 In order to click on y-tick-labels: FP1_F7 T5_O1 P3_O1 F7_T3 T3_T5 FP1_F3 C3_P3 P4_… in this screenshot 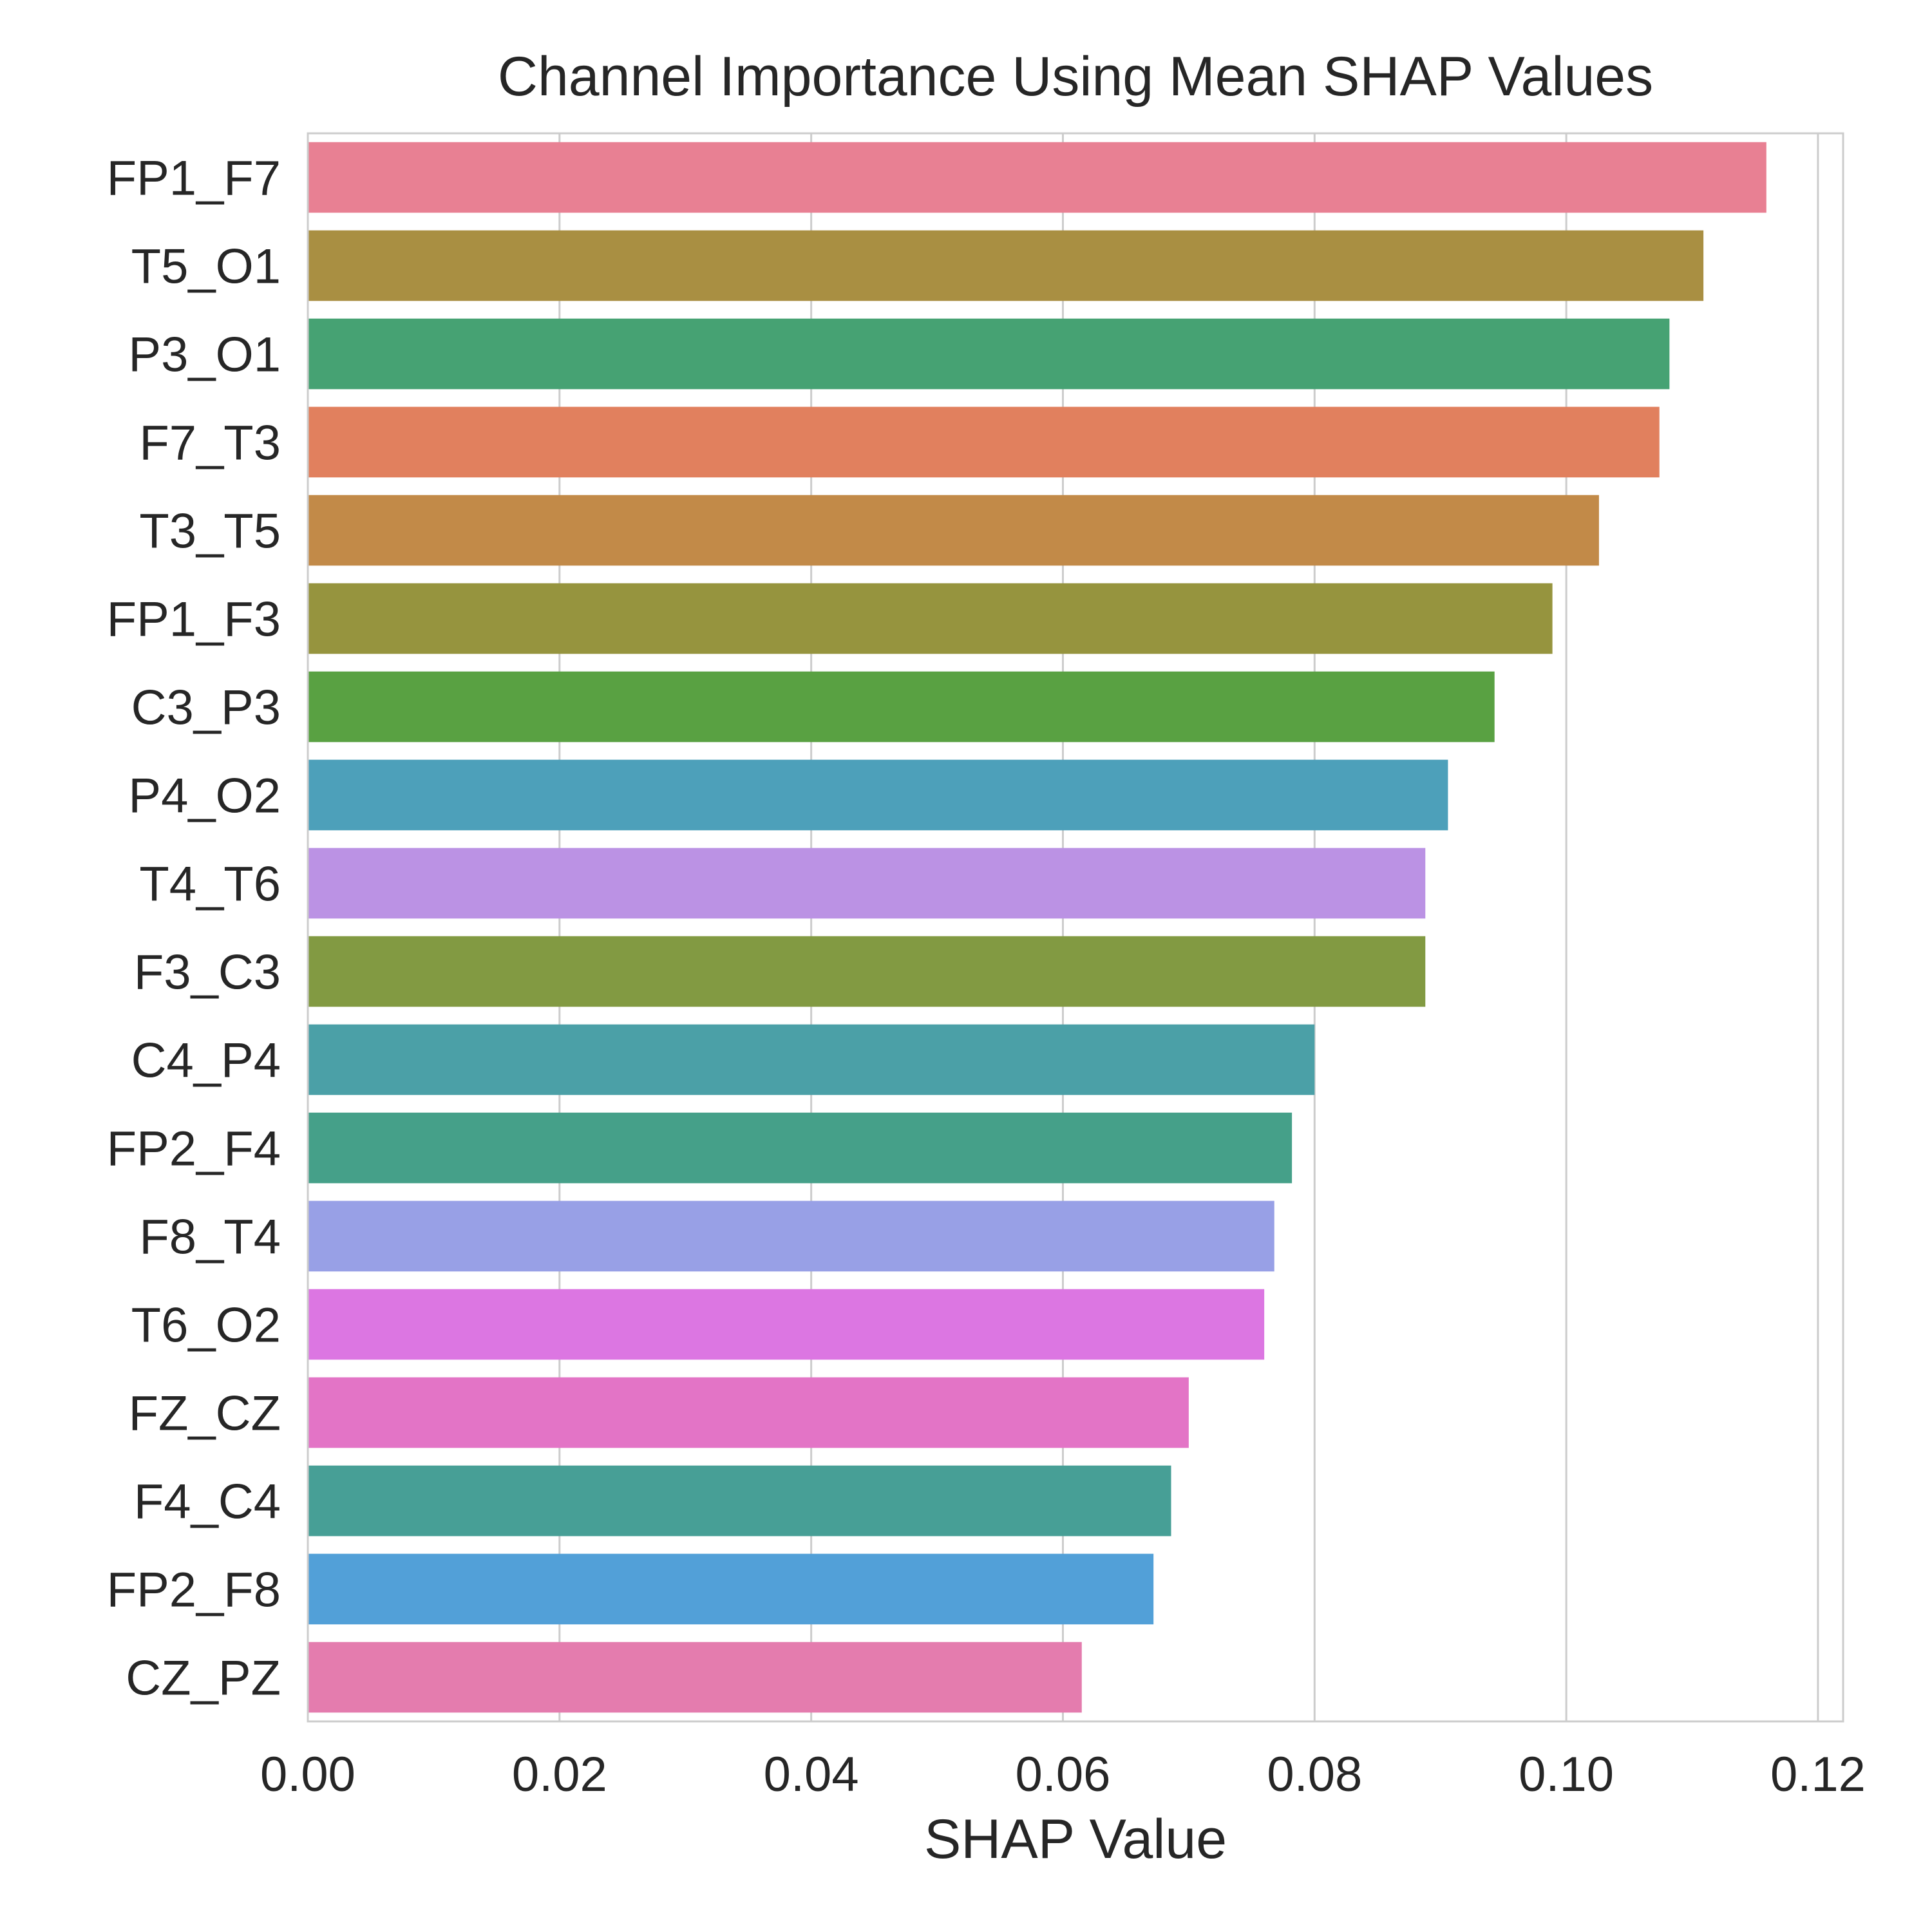, I will do `click(194, 929)`.